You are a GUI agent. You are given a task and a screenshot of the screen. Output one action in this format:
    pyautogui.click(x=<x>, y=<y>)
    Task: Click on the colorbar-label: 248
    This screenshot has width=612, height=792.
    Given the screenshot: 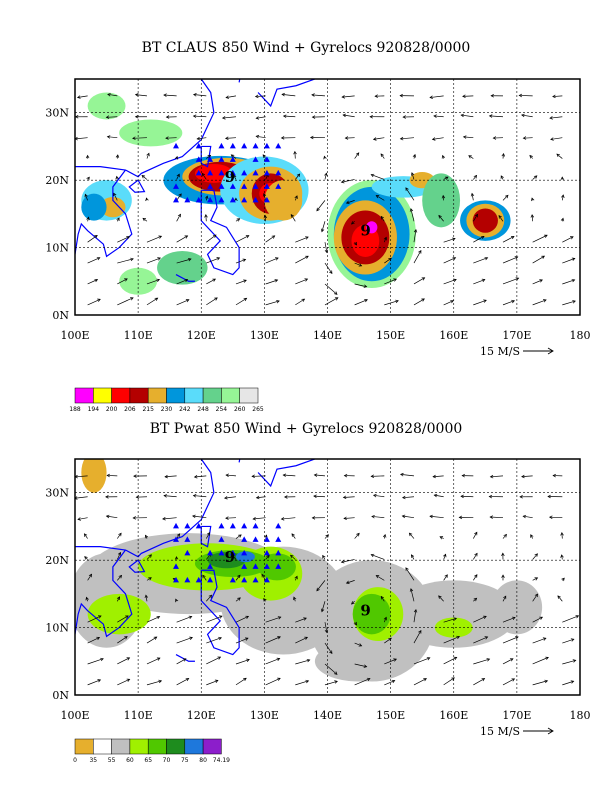 What is the action you would take?
    pyautogui.click(x=203, y=409)
    